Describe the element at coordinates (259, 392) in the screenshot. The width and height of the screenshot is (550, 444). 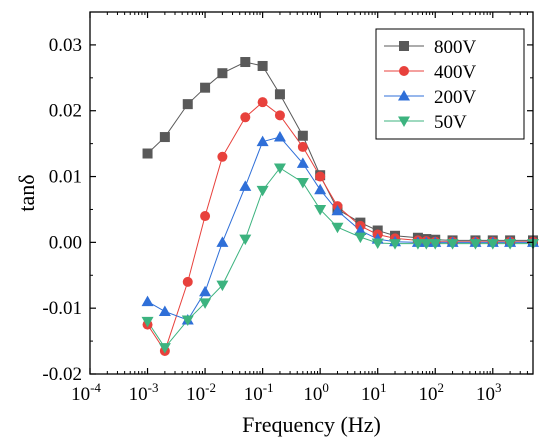
I see `x-tick-label: 10⁻¹` at that location.